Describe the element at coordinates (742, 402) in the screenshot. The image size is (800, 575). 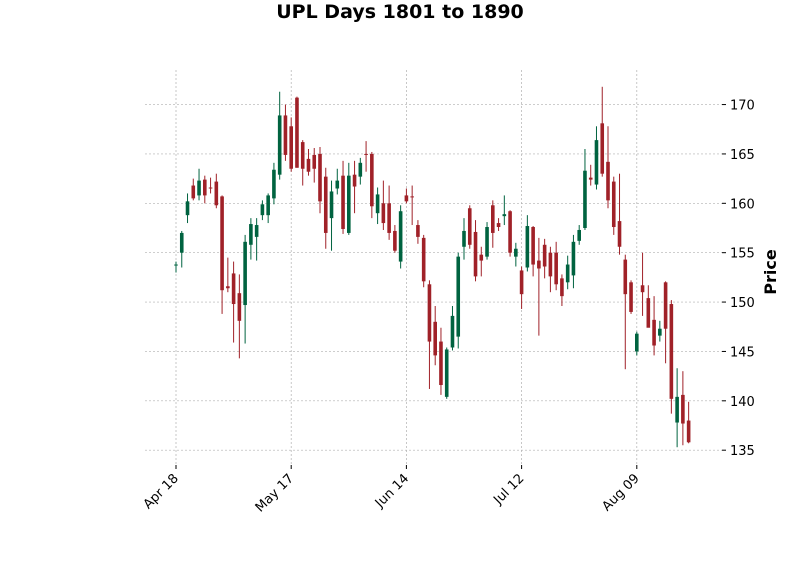
I see `y-tick-label: 140` at that location.